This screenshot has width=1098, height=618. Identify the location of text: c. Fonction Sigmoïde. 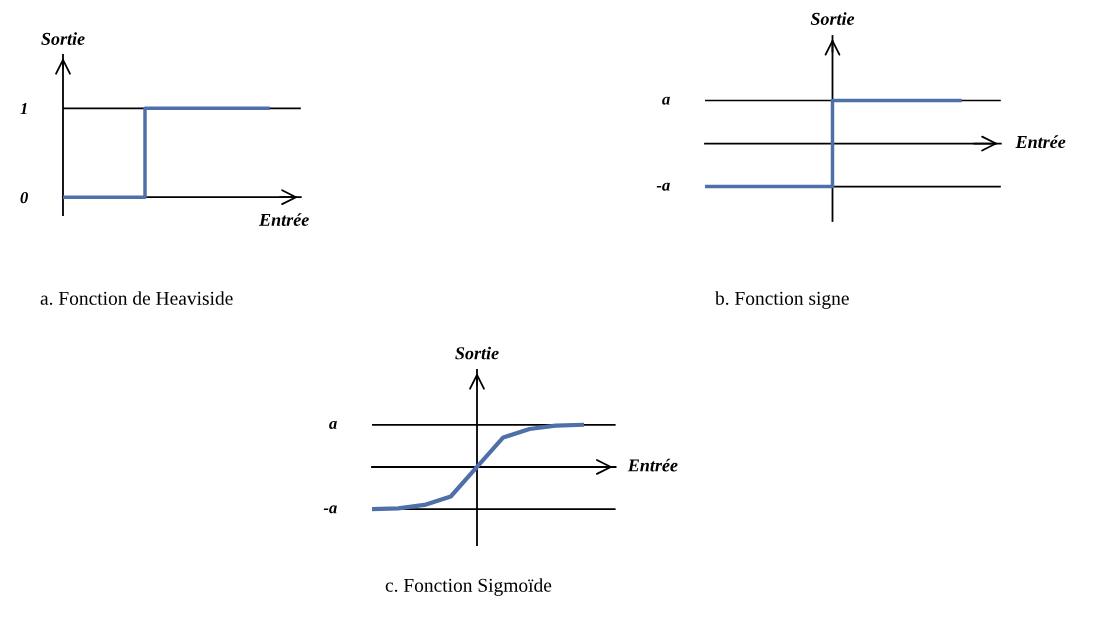
(468, 587).